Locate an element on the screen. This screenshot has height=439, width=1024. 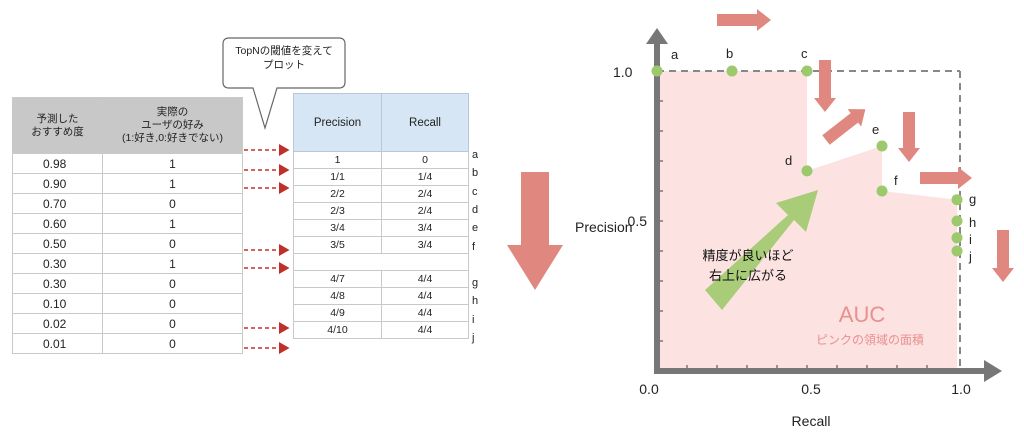
actual-preference-header: 実際の ユーザの好み (1:好き,0:好きでない) is located at coordinates (172, 125).